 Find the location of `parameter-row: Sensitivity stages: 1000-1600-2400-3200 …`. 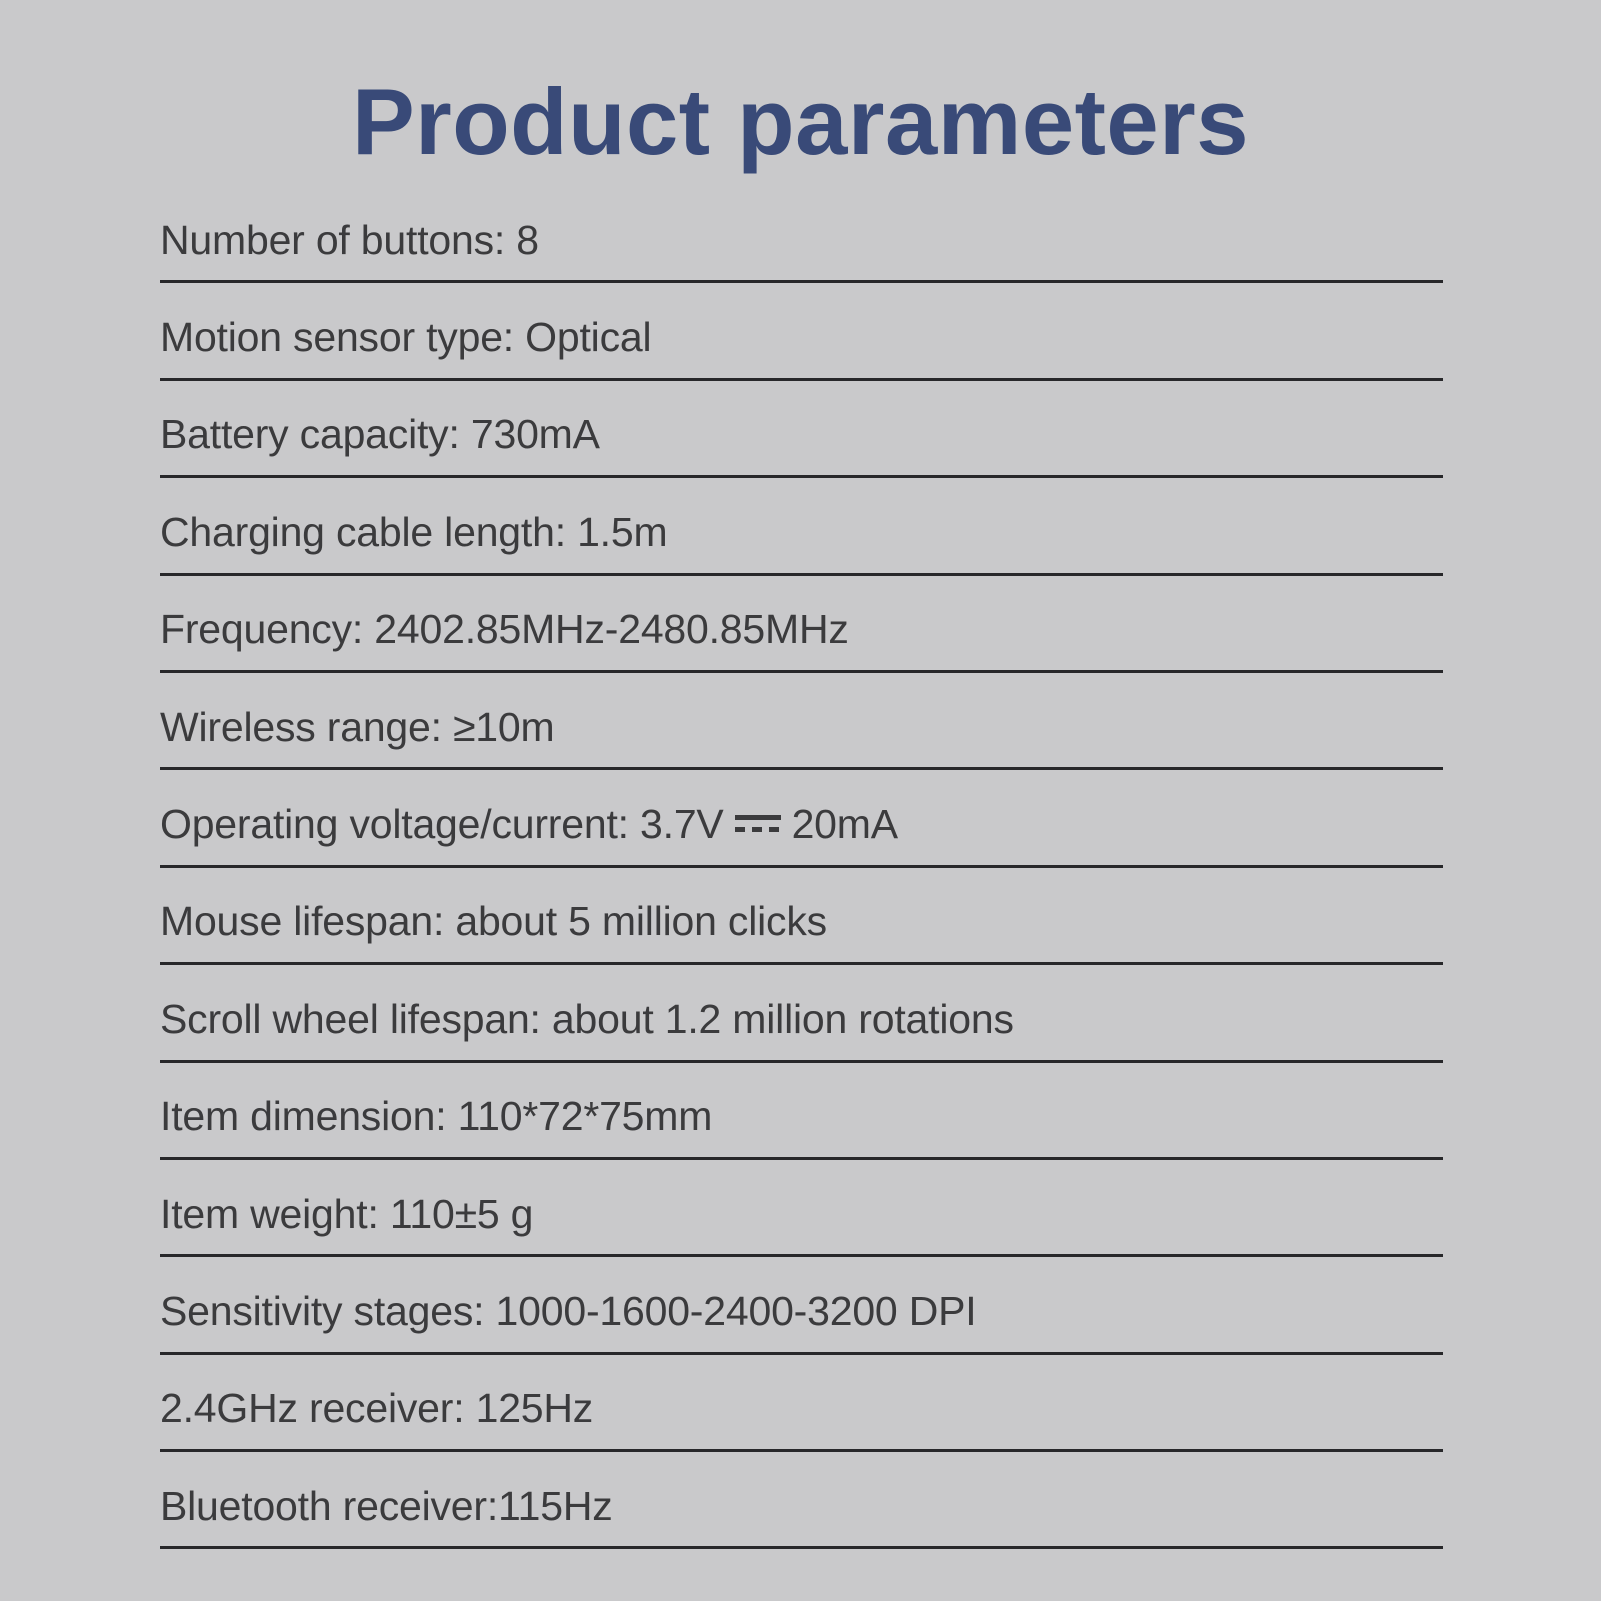

parameter-row: Sensitivity stages: 1000-1600-2400-3200 … is located at coordinates (801, 1306).